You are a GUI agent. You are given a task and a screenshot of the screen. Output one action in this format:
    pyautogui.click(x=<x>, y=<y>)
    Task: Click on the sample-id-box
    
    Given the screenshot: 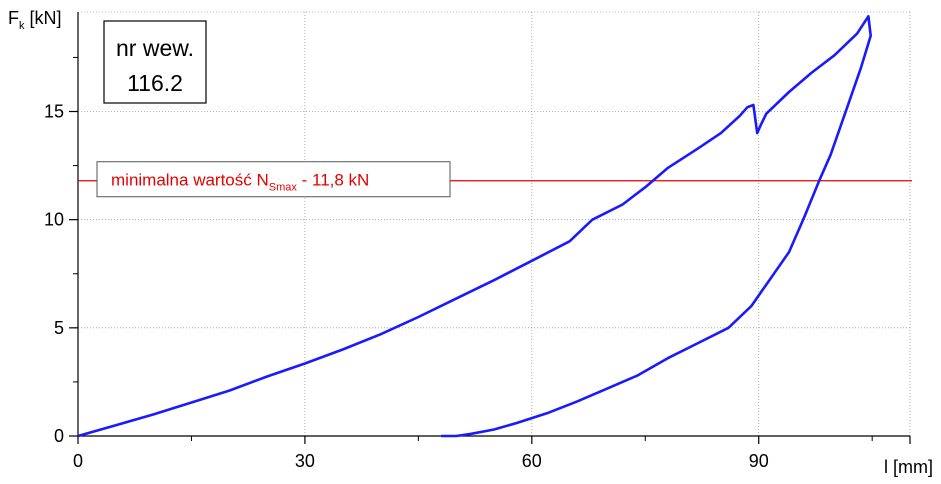 What is the action you would take?
    pyautogui.click(x=155, y=62)
    